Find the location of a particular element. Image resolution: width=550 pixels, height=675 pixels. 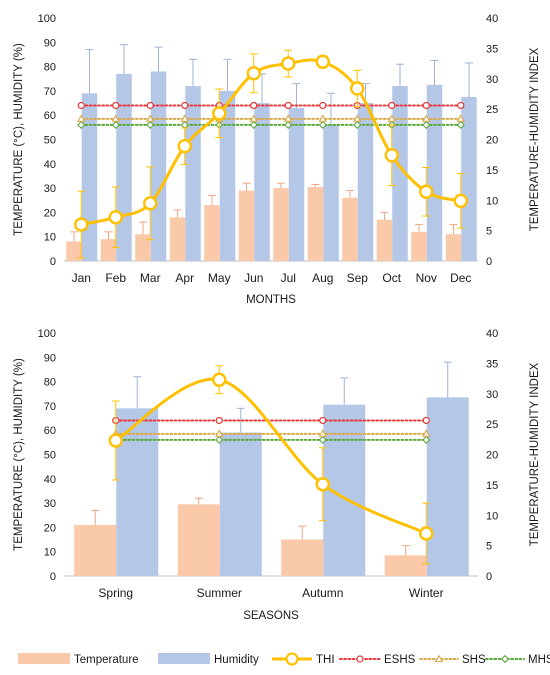

x-tick-label: Feb is located at coordinates (115, 278).